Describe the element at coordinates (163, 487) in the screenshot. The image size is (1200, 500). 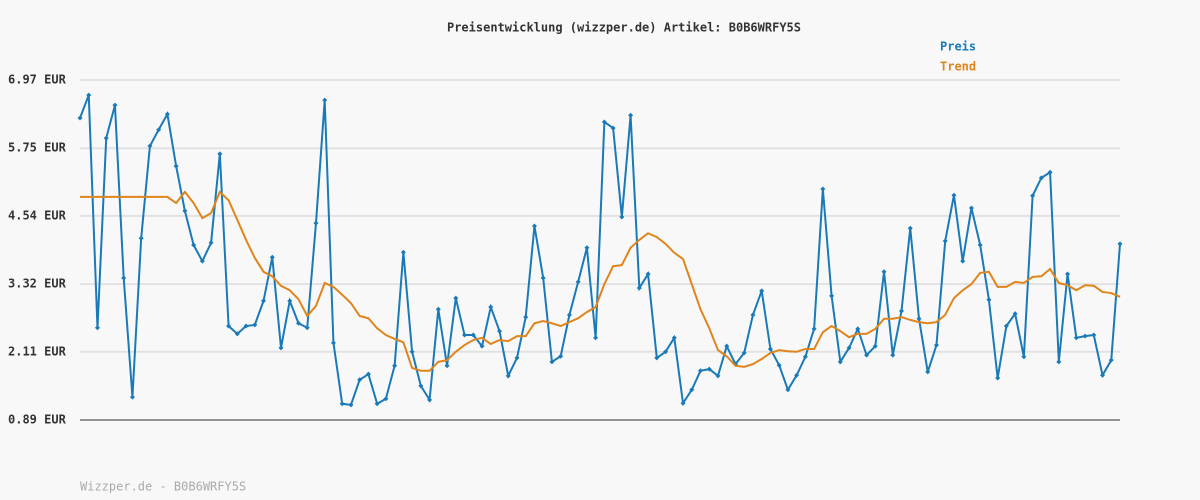
I see `footer: Wizzper.de - B0B6WRFY5S` at that location.